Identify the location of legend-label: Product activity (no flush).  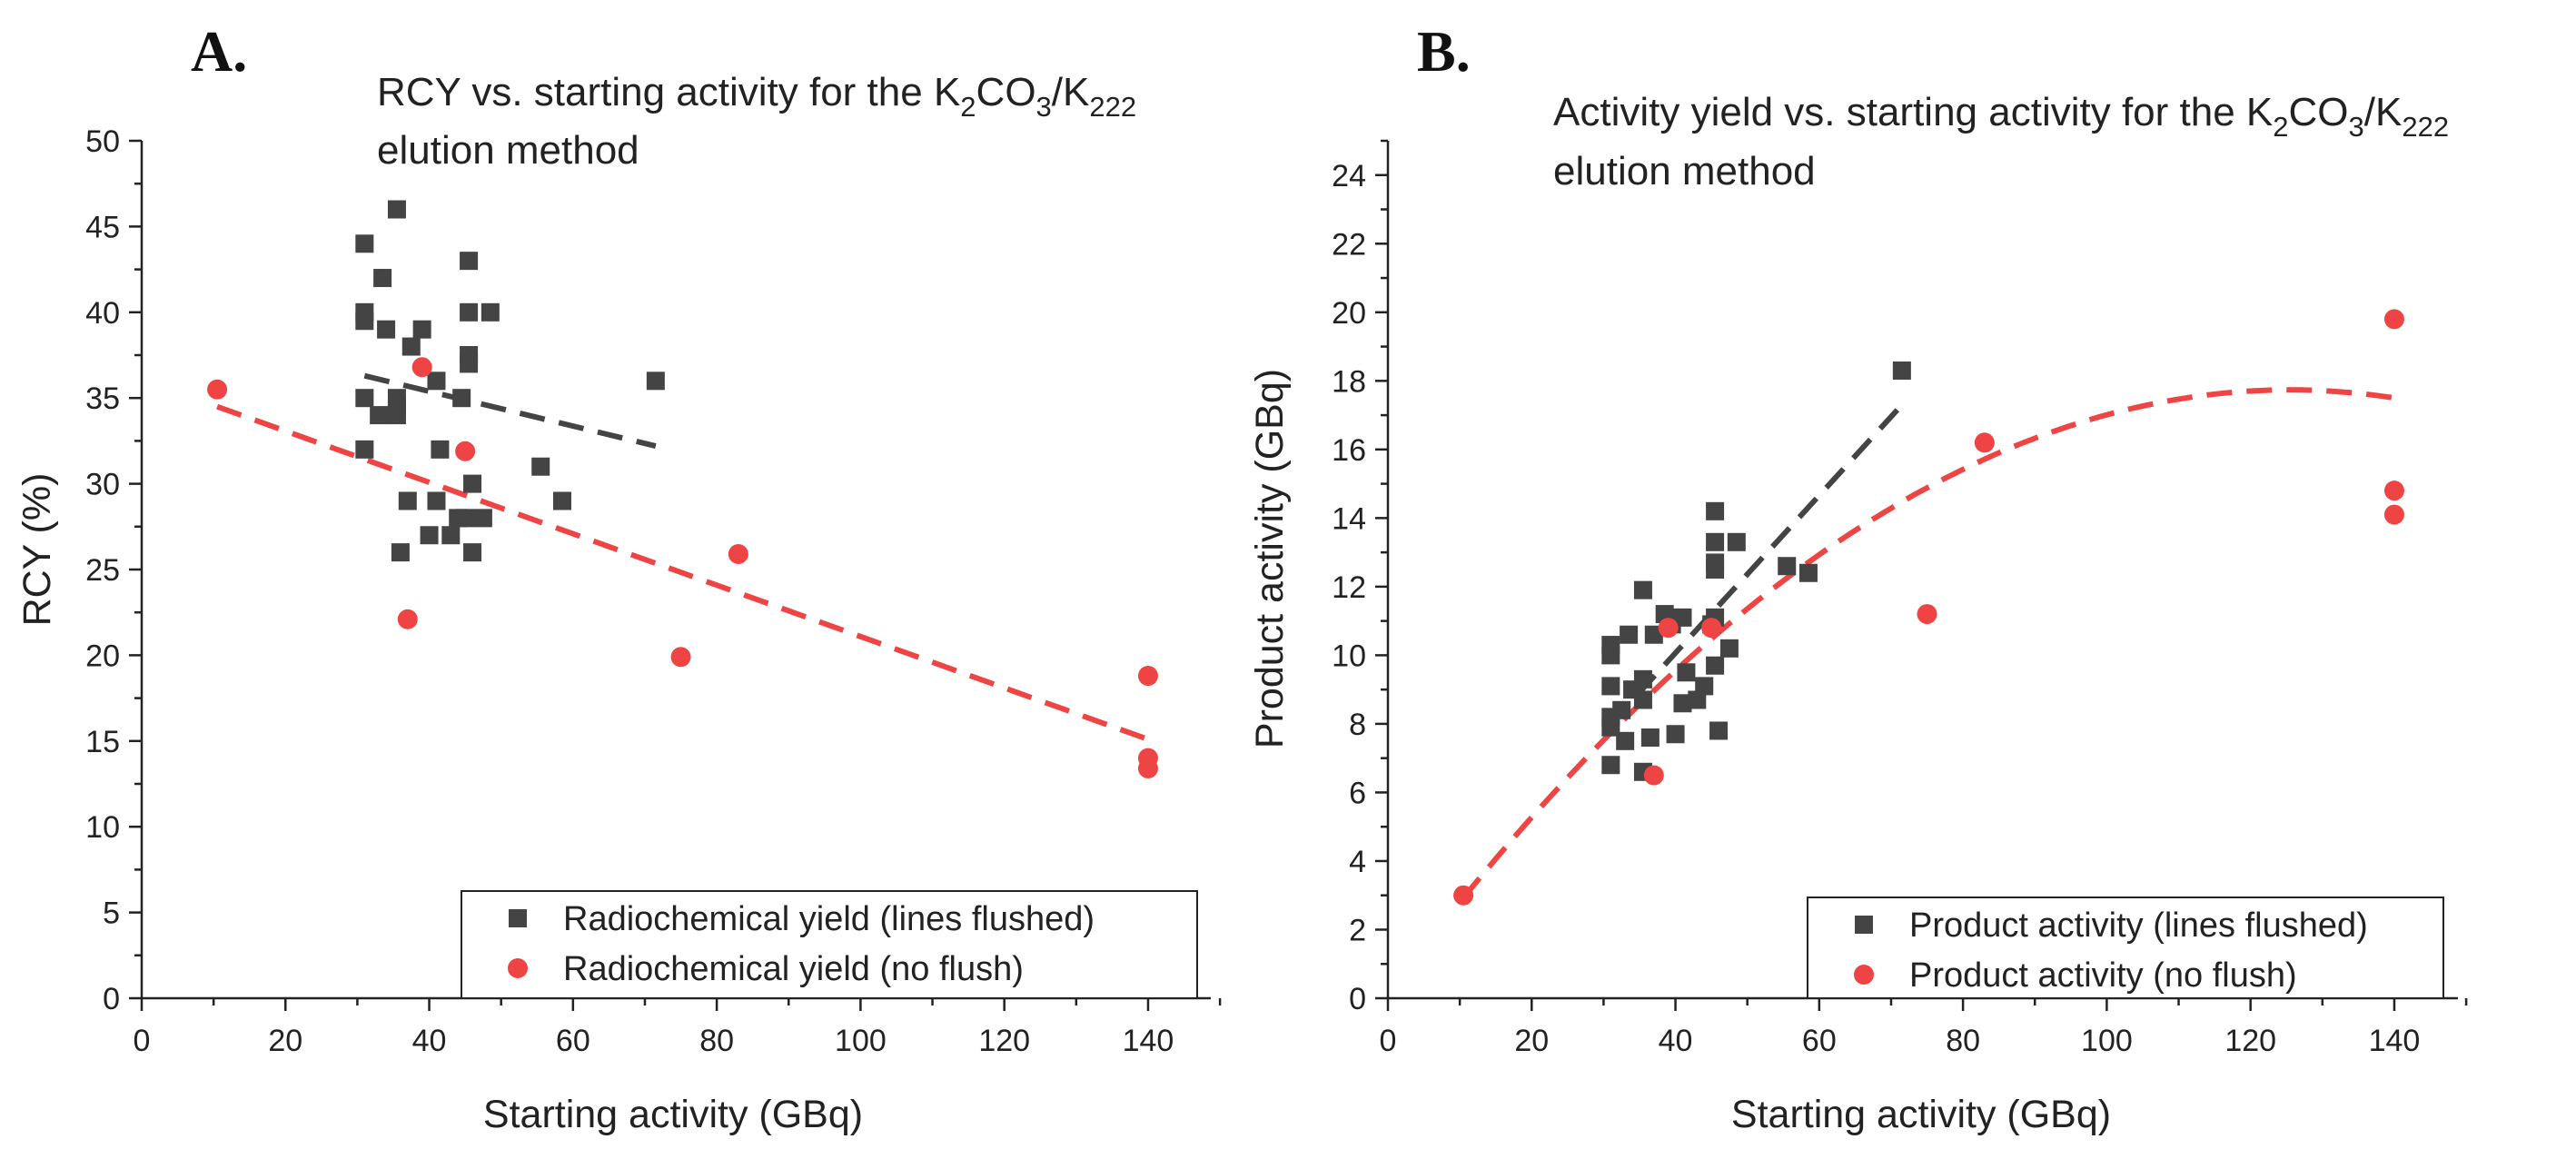
(2103, 975).